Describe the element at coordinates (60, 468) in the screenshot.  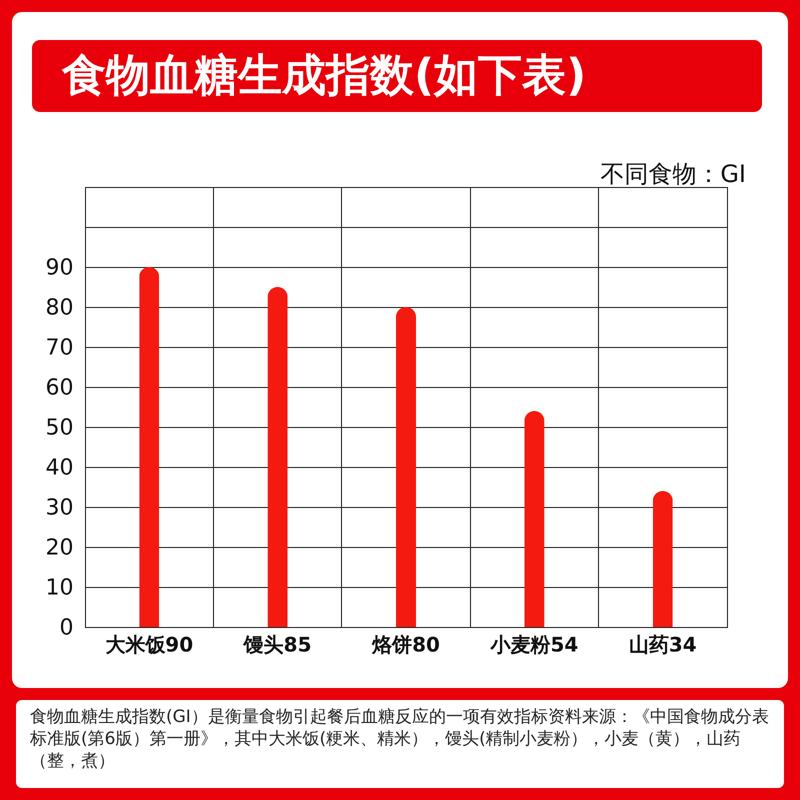
I see `y-tick-label: 40` at that location.